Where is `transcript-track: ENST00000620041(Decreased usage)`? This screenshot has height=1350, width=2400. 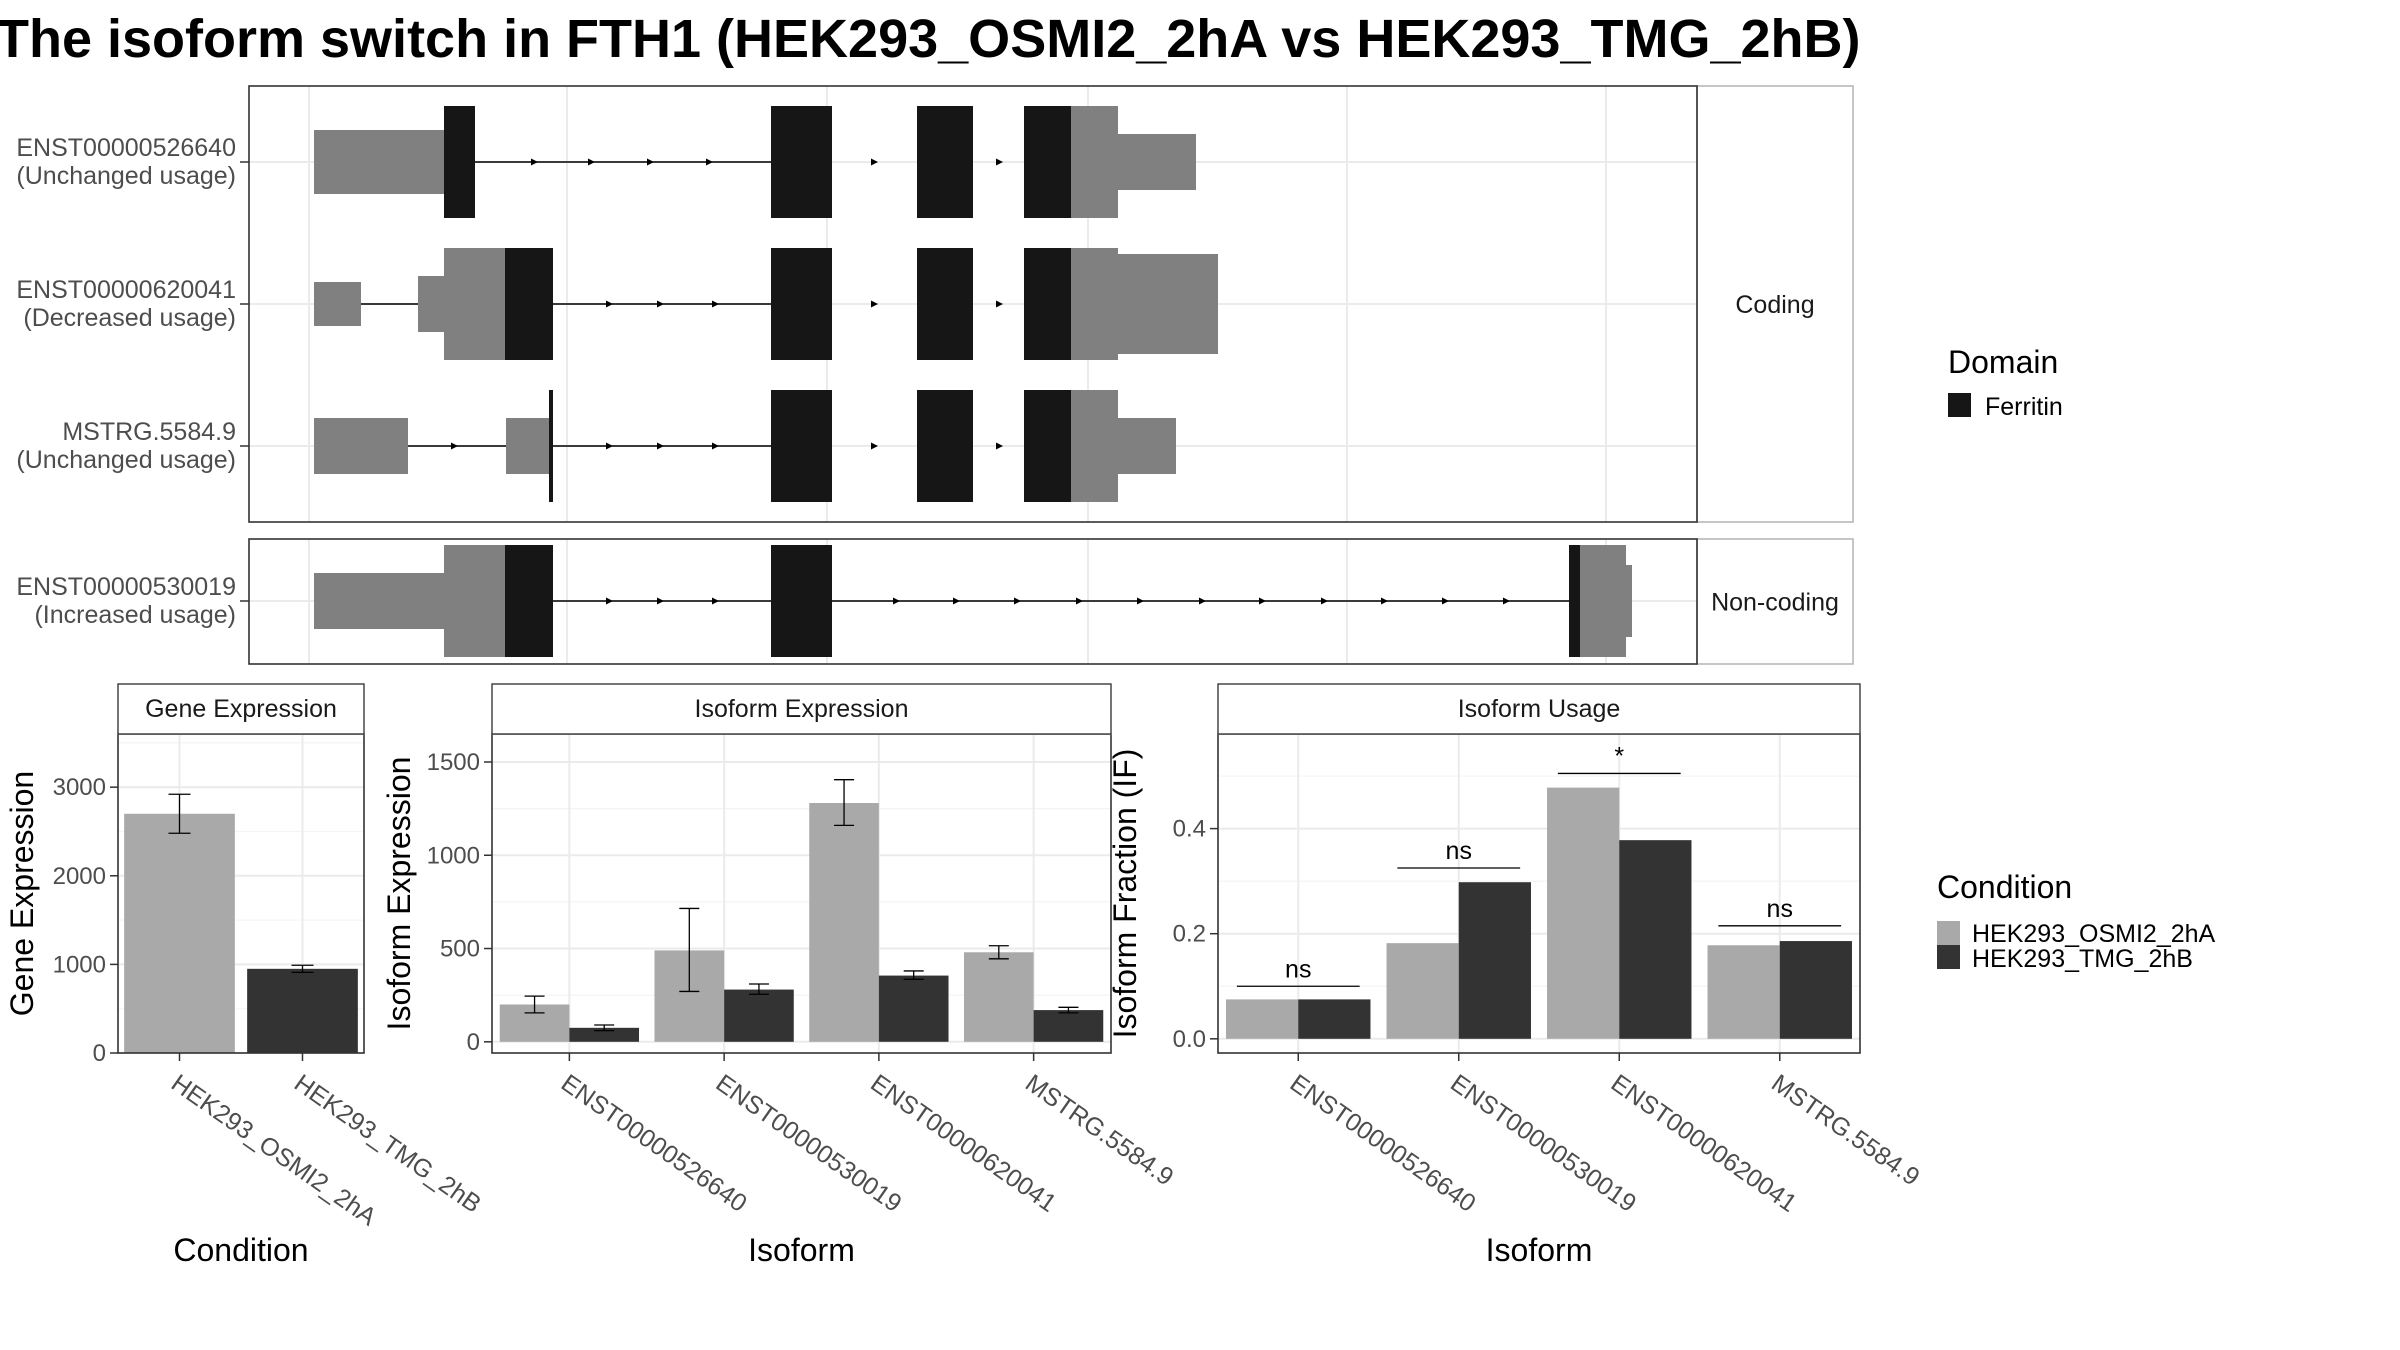
transcript-track: ENST00000620041(Decreased usage) is located at coordinates (617, 304).